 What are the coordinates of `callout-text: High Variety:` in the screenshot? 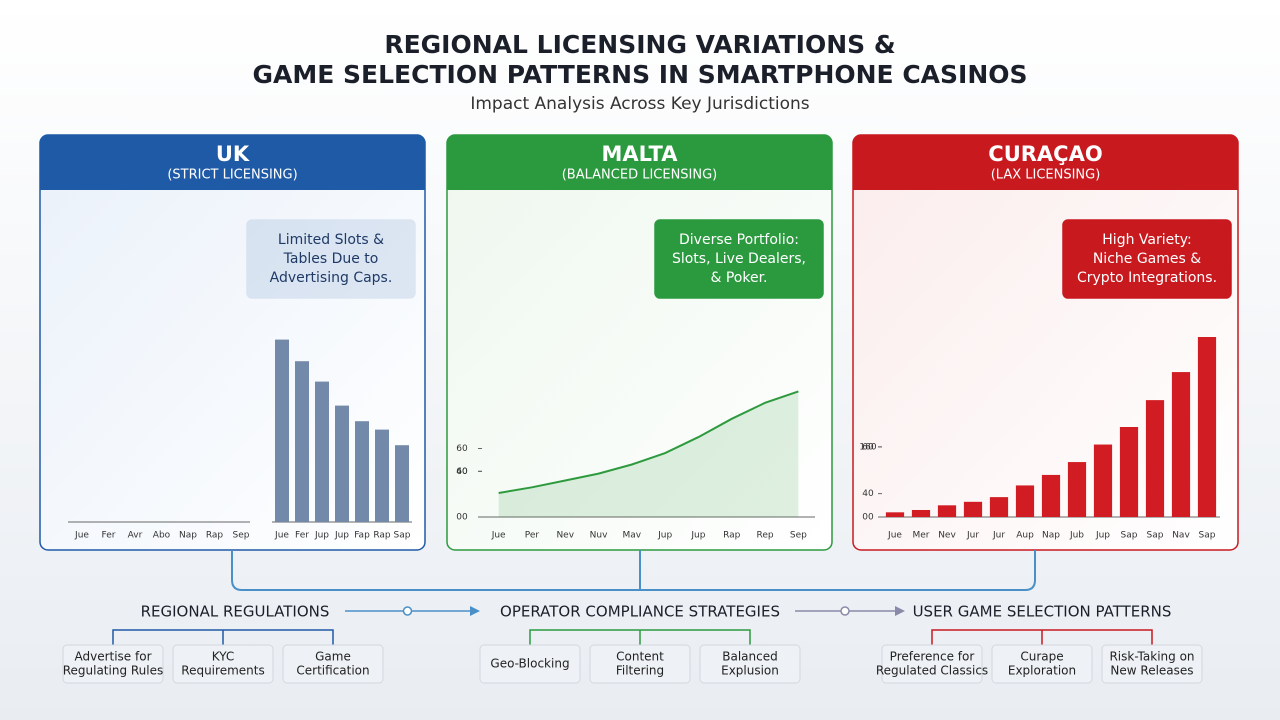 It's located at (1146, 240).